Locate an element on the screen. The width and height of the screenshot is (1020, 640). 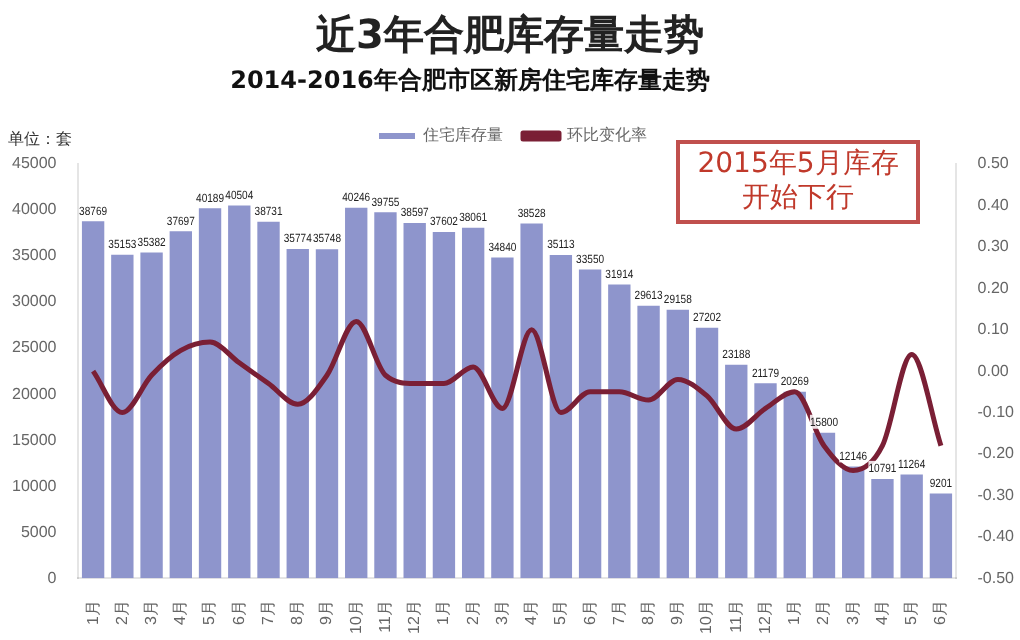
y2-tick-label: -0.20 is located at coordinates (996, 453).